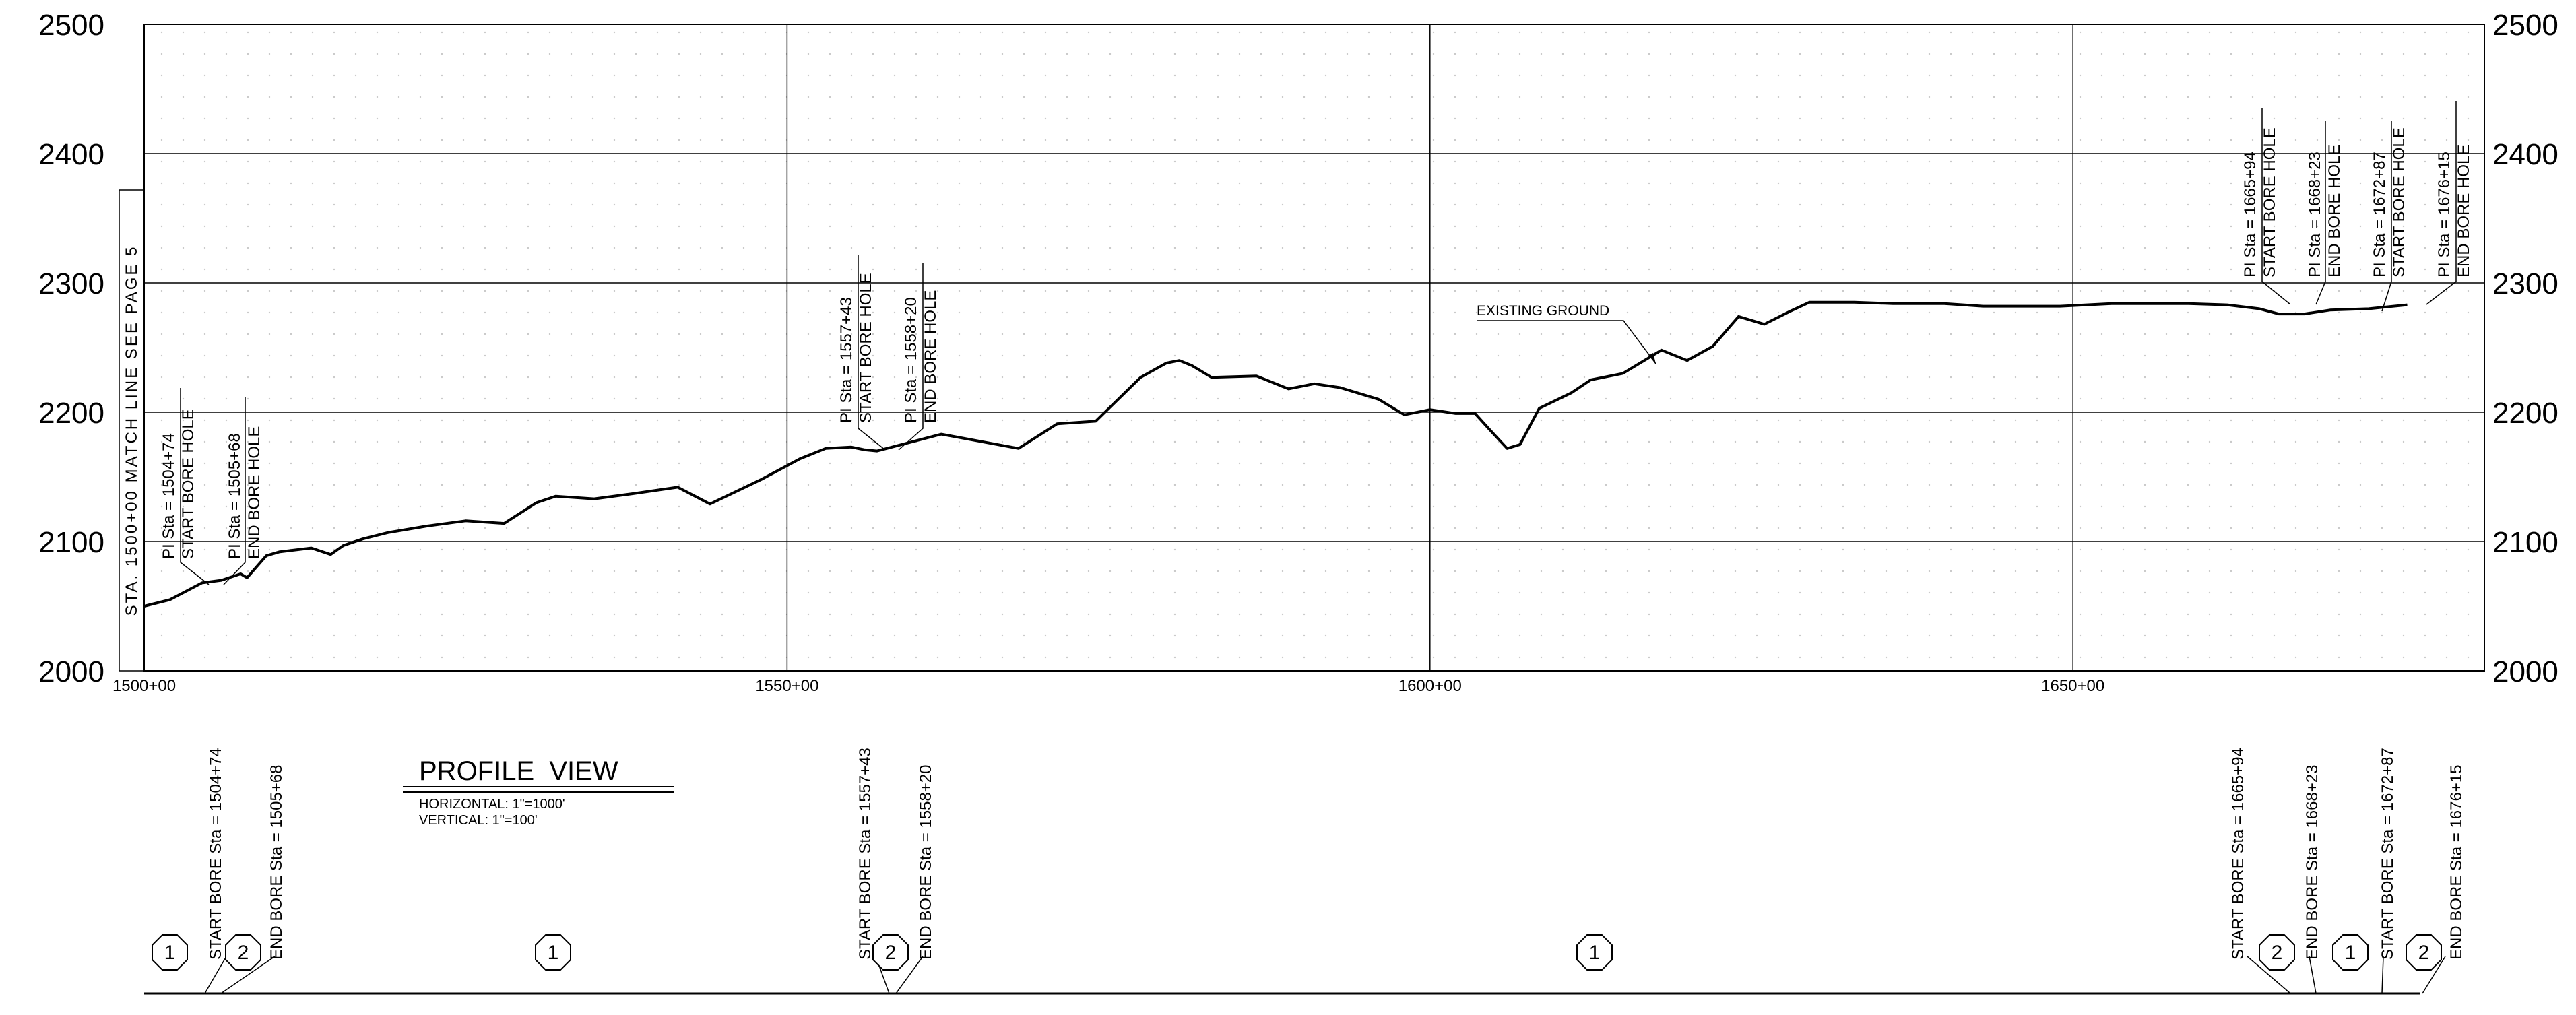 The width and height of the screenshot is (2576, 1015). Describe the element at coordinates (1108, 686) in the screenshot. I see `x-axis: 1500+00 1550+00 1600+00 1650+00` at that location.